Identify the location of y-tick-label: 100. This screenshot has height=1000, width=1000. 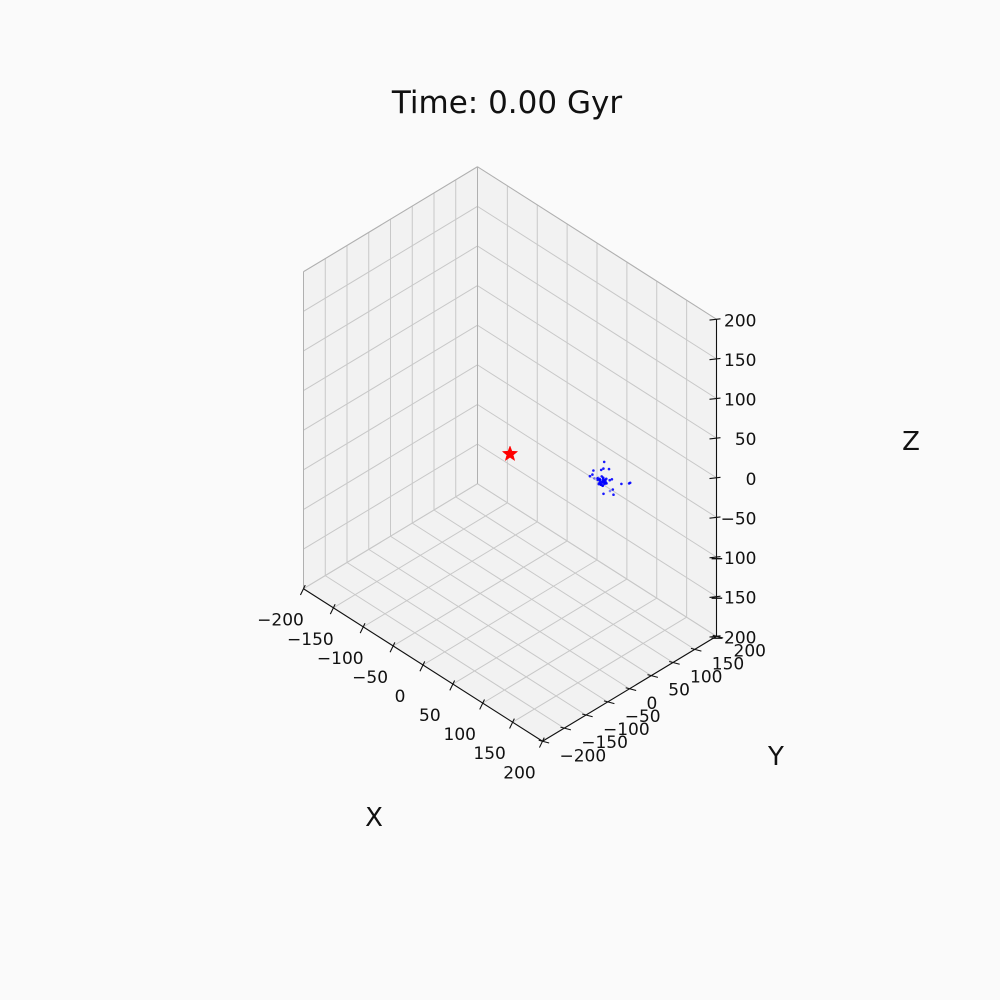
(706, 678).